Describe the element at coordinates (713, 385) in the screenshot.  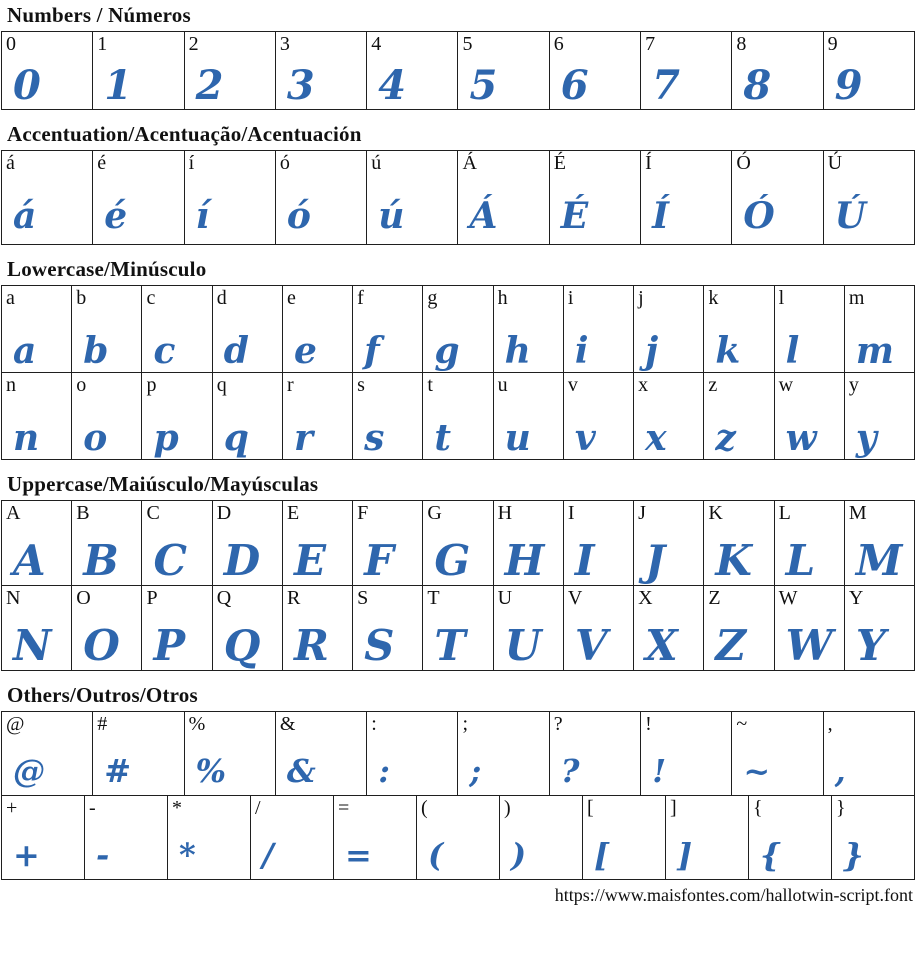
I see `cell-label: z` at that location.